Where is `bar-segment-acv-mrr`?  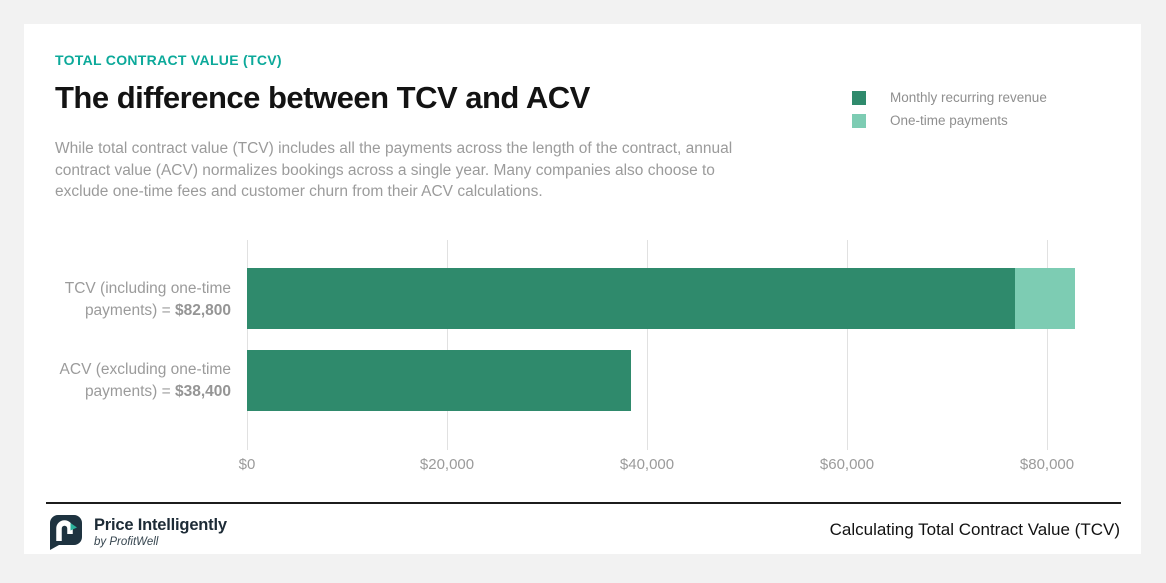
bar-segment-acv-mrr is located at coordinates (439, 380).